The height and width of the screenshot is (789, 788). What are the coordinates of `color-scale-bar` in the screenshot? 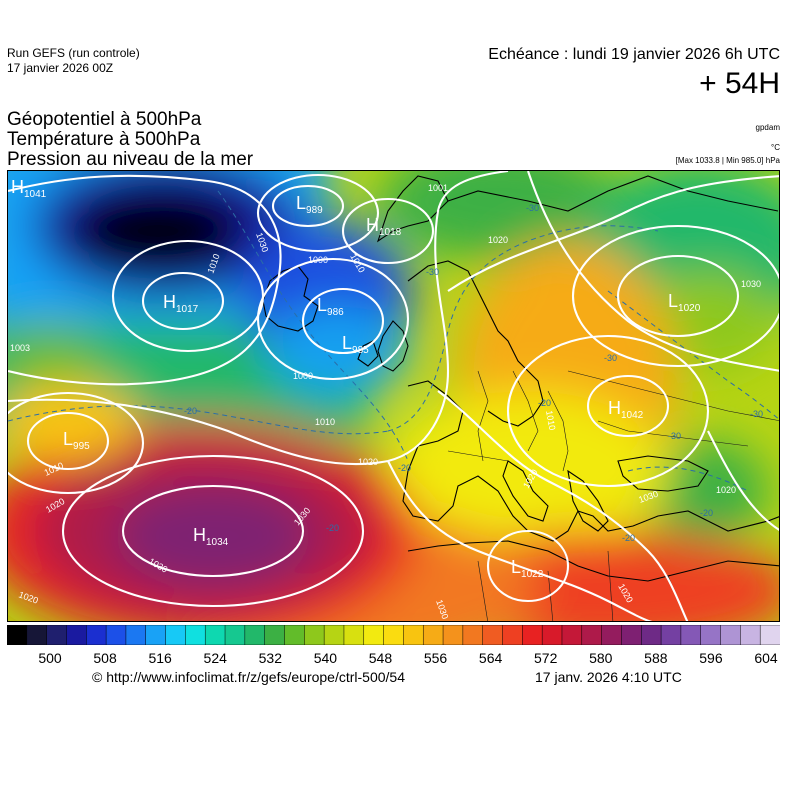 It's located at (393, 635).